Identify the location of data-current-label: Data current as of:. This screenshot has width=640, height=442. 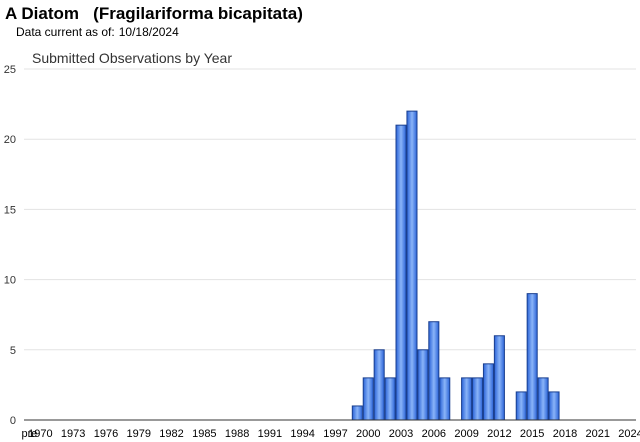
(65, 32).